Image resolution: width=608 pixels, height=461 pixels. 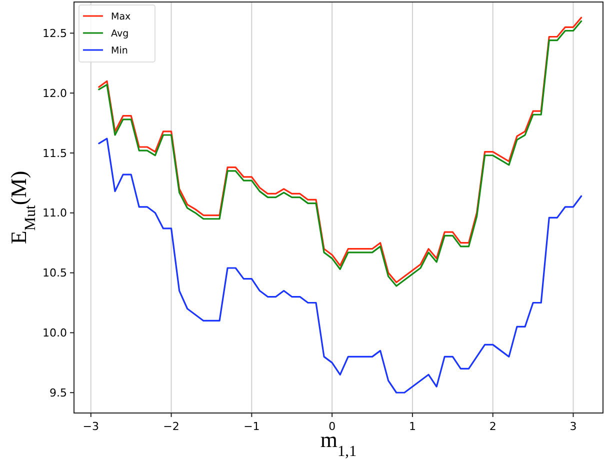 What do you see at coordinates (58, 393) in the screenshot?
I see `y-tick-label: 9.5` at bounding box center [58, 393].